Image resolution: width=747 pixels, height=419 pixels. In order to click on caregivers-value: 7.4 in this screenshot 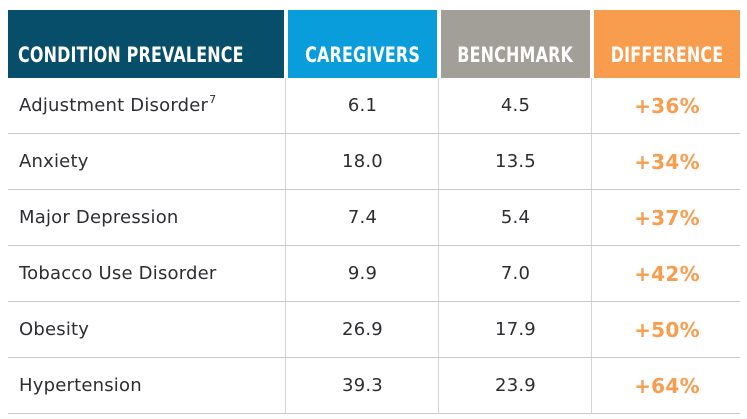, I will do `click(363, 217)`.